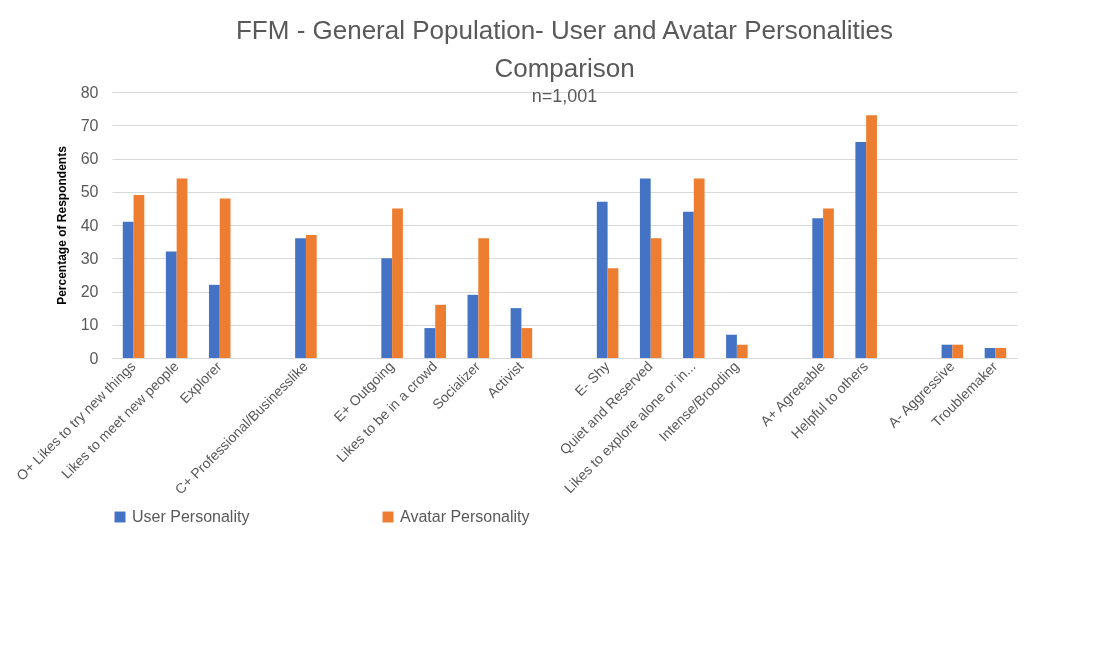 This screenshot has width=1120, height=668. I want to click on legend-label: Avatar Personality, so click(465, 516).